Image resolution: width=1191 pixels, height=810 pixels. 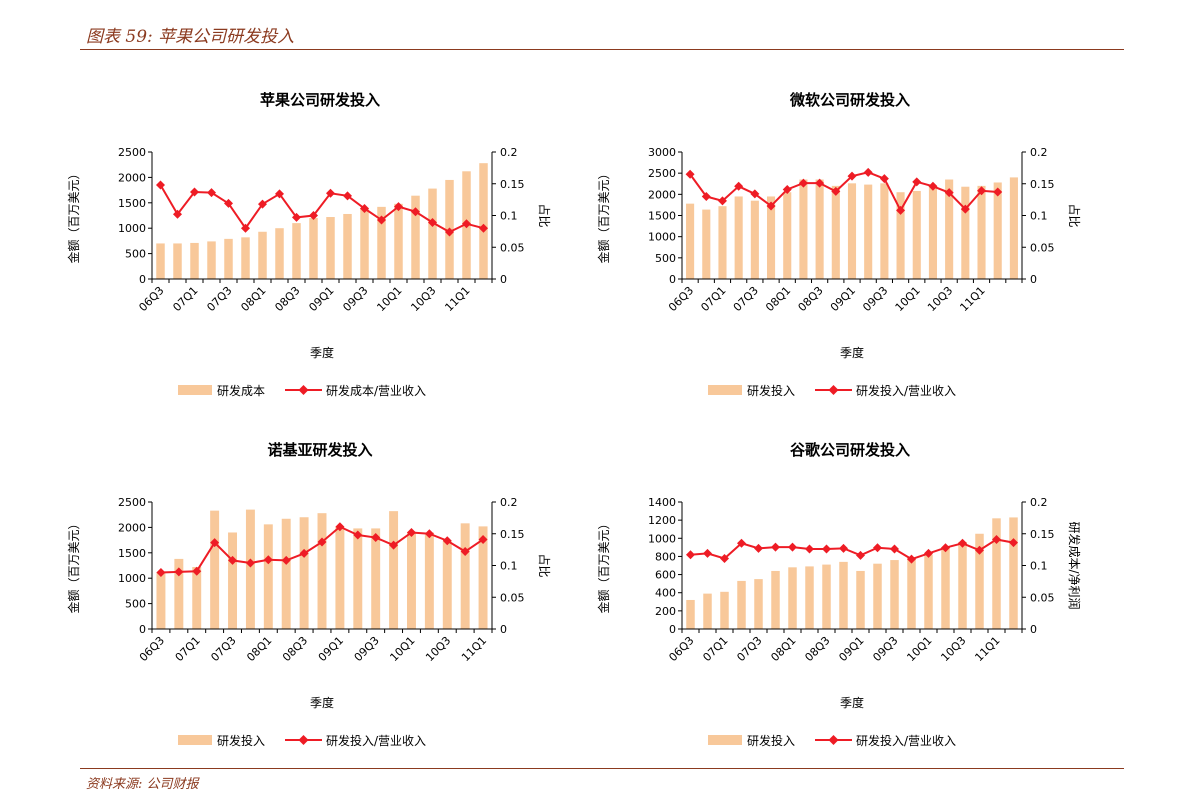 What do you see at coordinates (662, 152) in the screenshot?
I see `y-tick-label: 3000` at bounding box center [662, 152].